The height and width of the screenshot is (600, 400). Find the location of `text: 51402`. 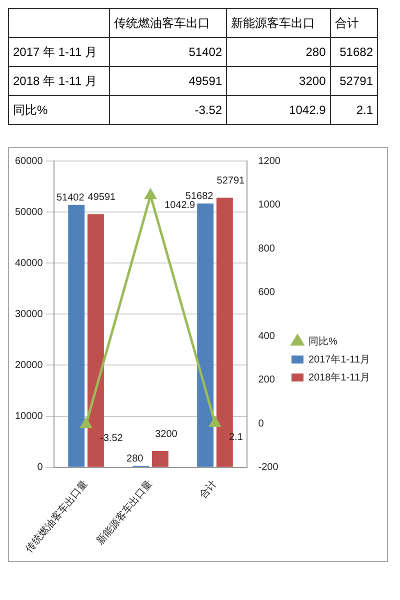

text: 51402 is located at coordinates (168, 52).